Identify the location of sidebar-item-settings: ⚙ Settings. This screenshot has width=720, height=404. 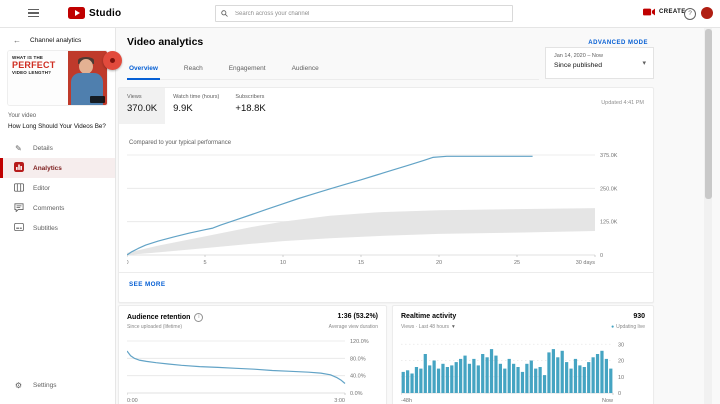
(35, 385).